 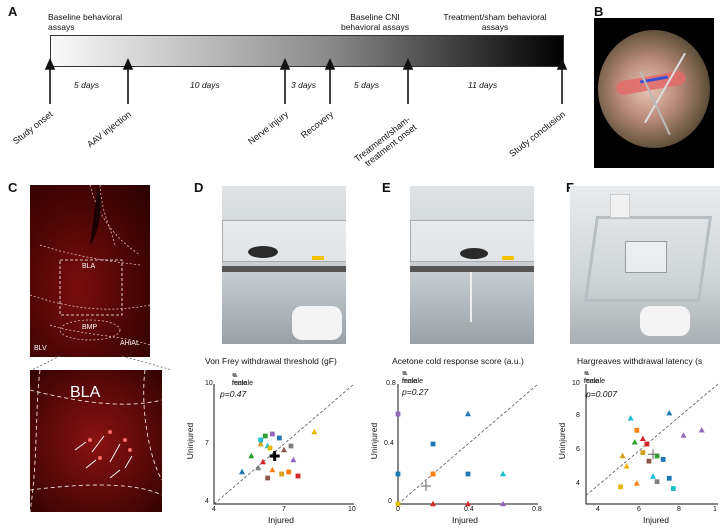 I want to click on acetone-photo, so click(x=472, y=265).